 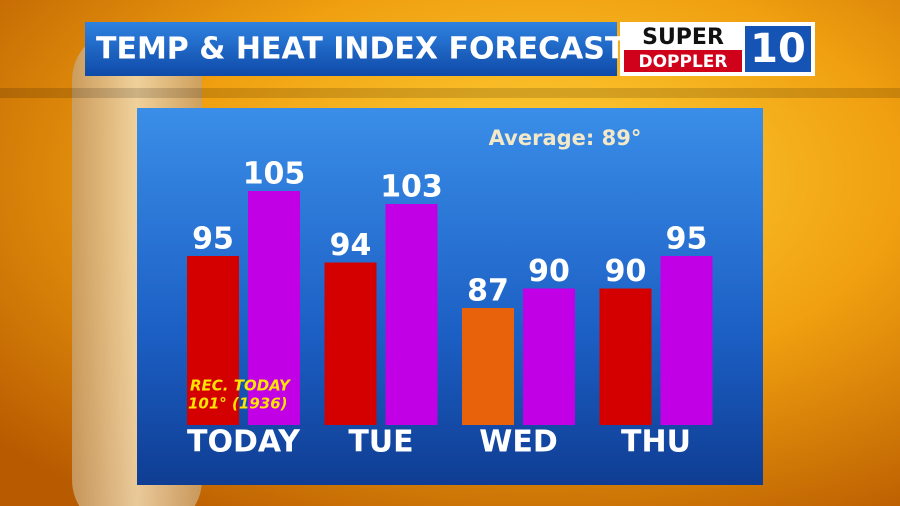 What do you see at coordinates (351, 245) in the screenshot?
I see `value-label: 94` at bounding box center [351, 245].